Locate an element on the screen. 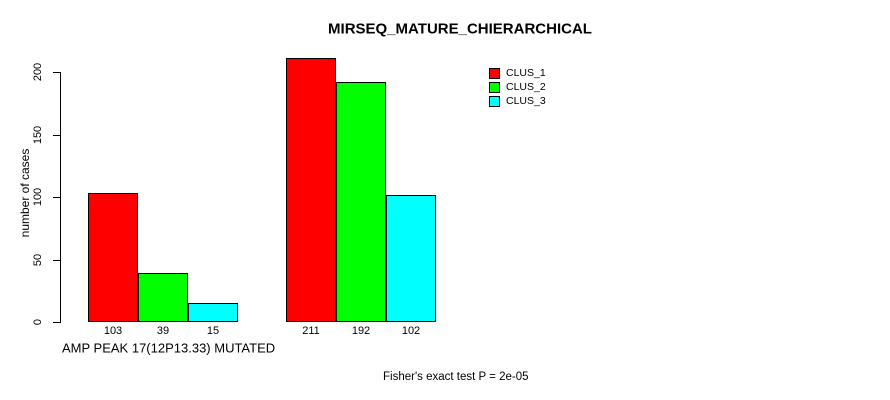 Image resolution: width=890 pixels, height=400 pixels. bar-value-label-clus_1-group-2: 211 is located at coordinates (311, 331).